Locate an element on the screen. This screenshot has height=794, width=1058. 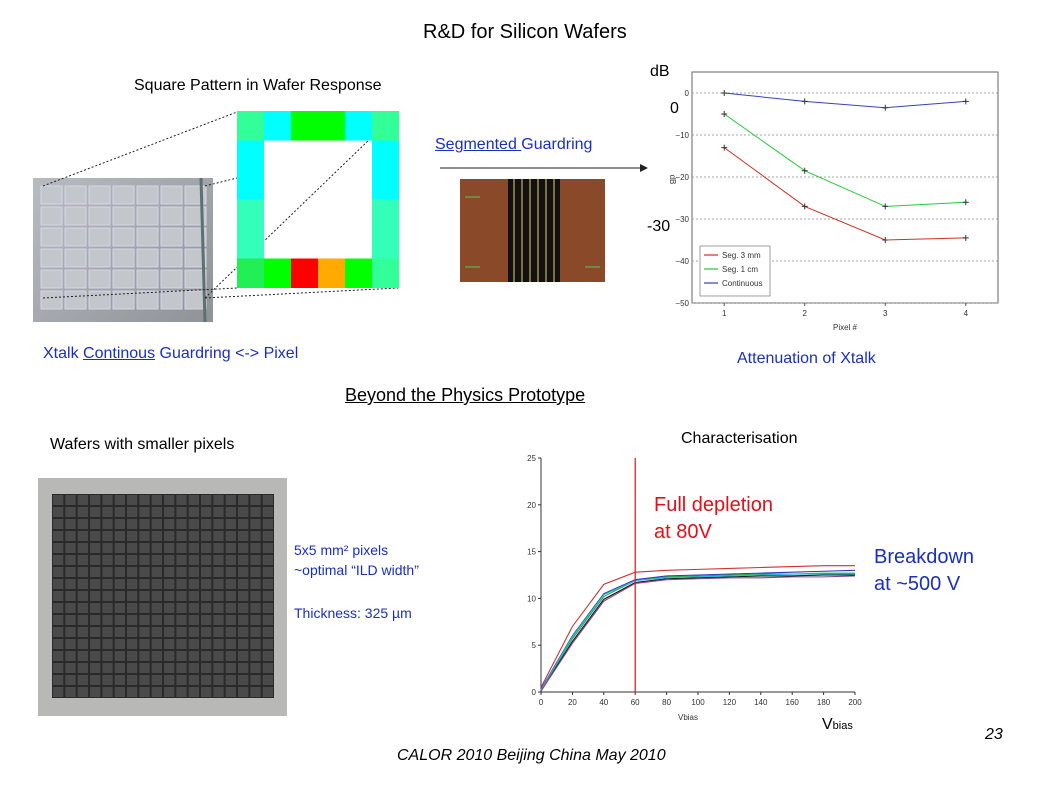
atten-xtick-label: 1 is located at coordinates (724, 313).